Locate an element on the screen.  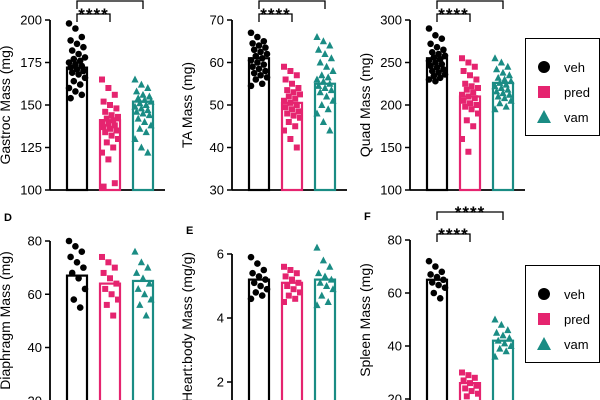
y-tick-label: 80 is located at coordinates (395, 240).